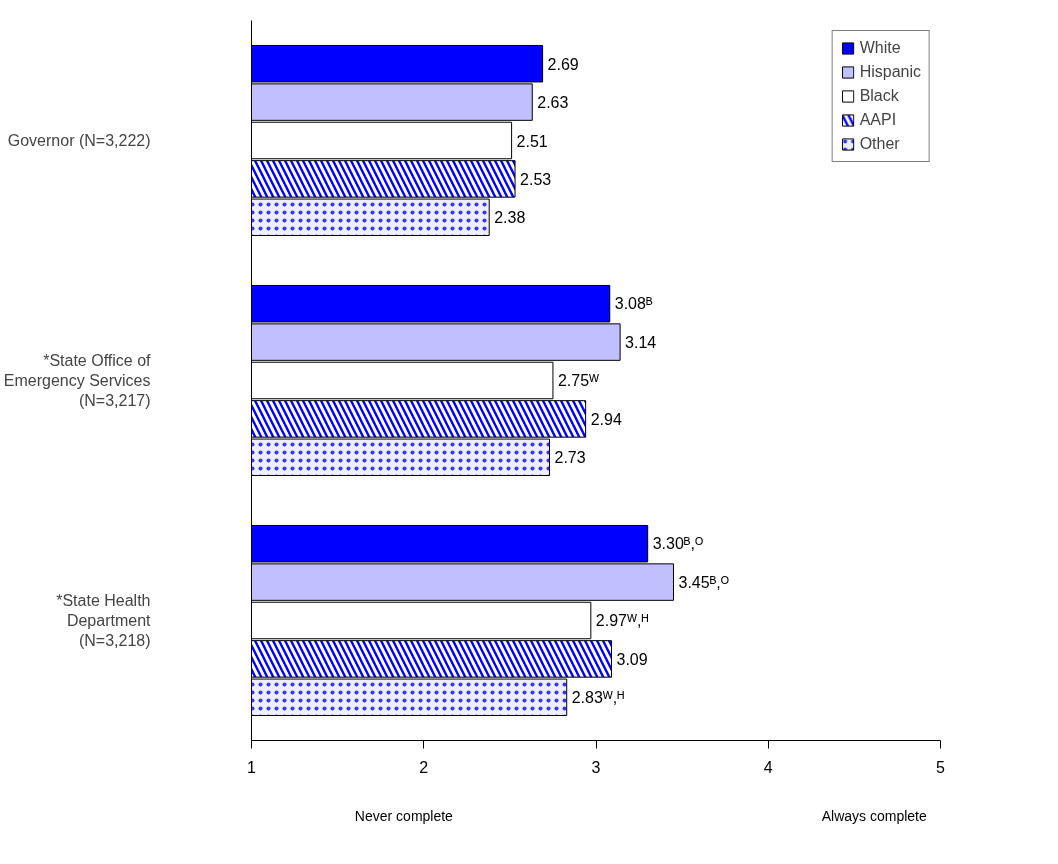 The height and width of the screenshot is (864, 1058). I want to click on data-label: 2.63, so click(553, 103).